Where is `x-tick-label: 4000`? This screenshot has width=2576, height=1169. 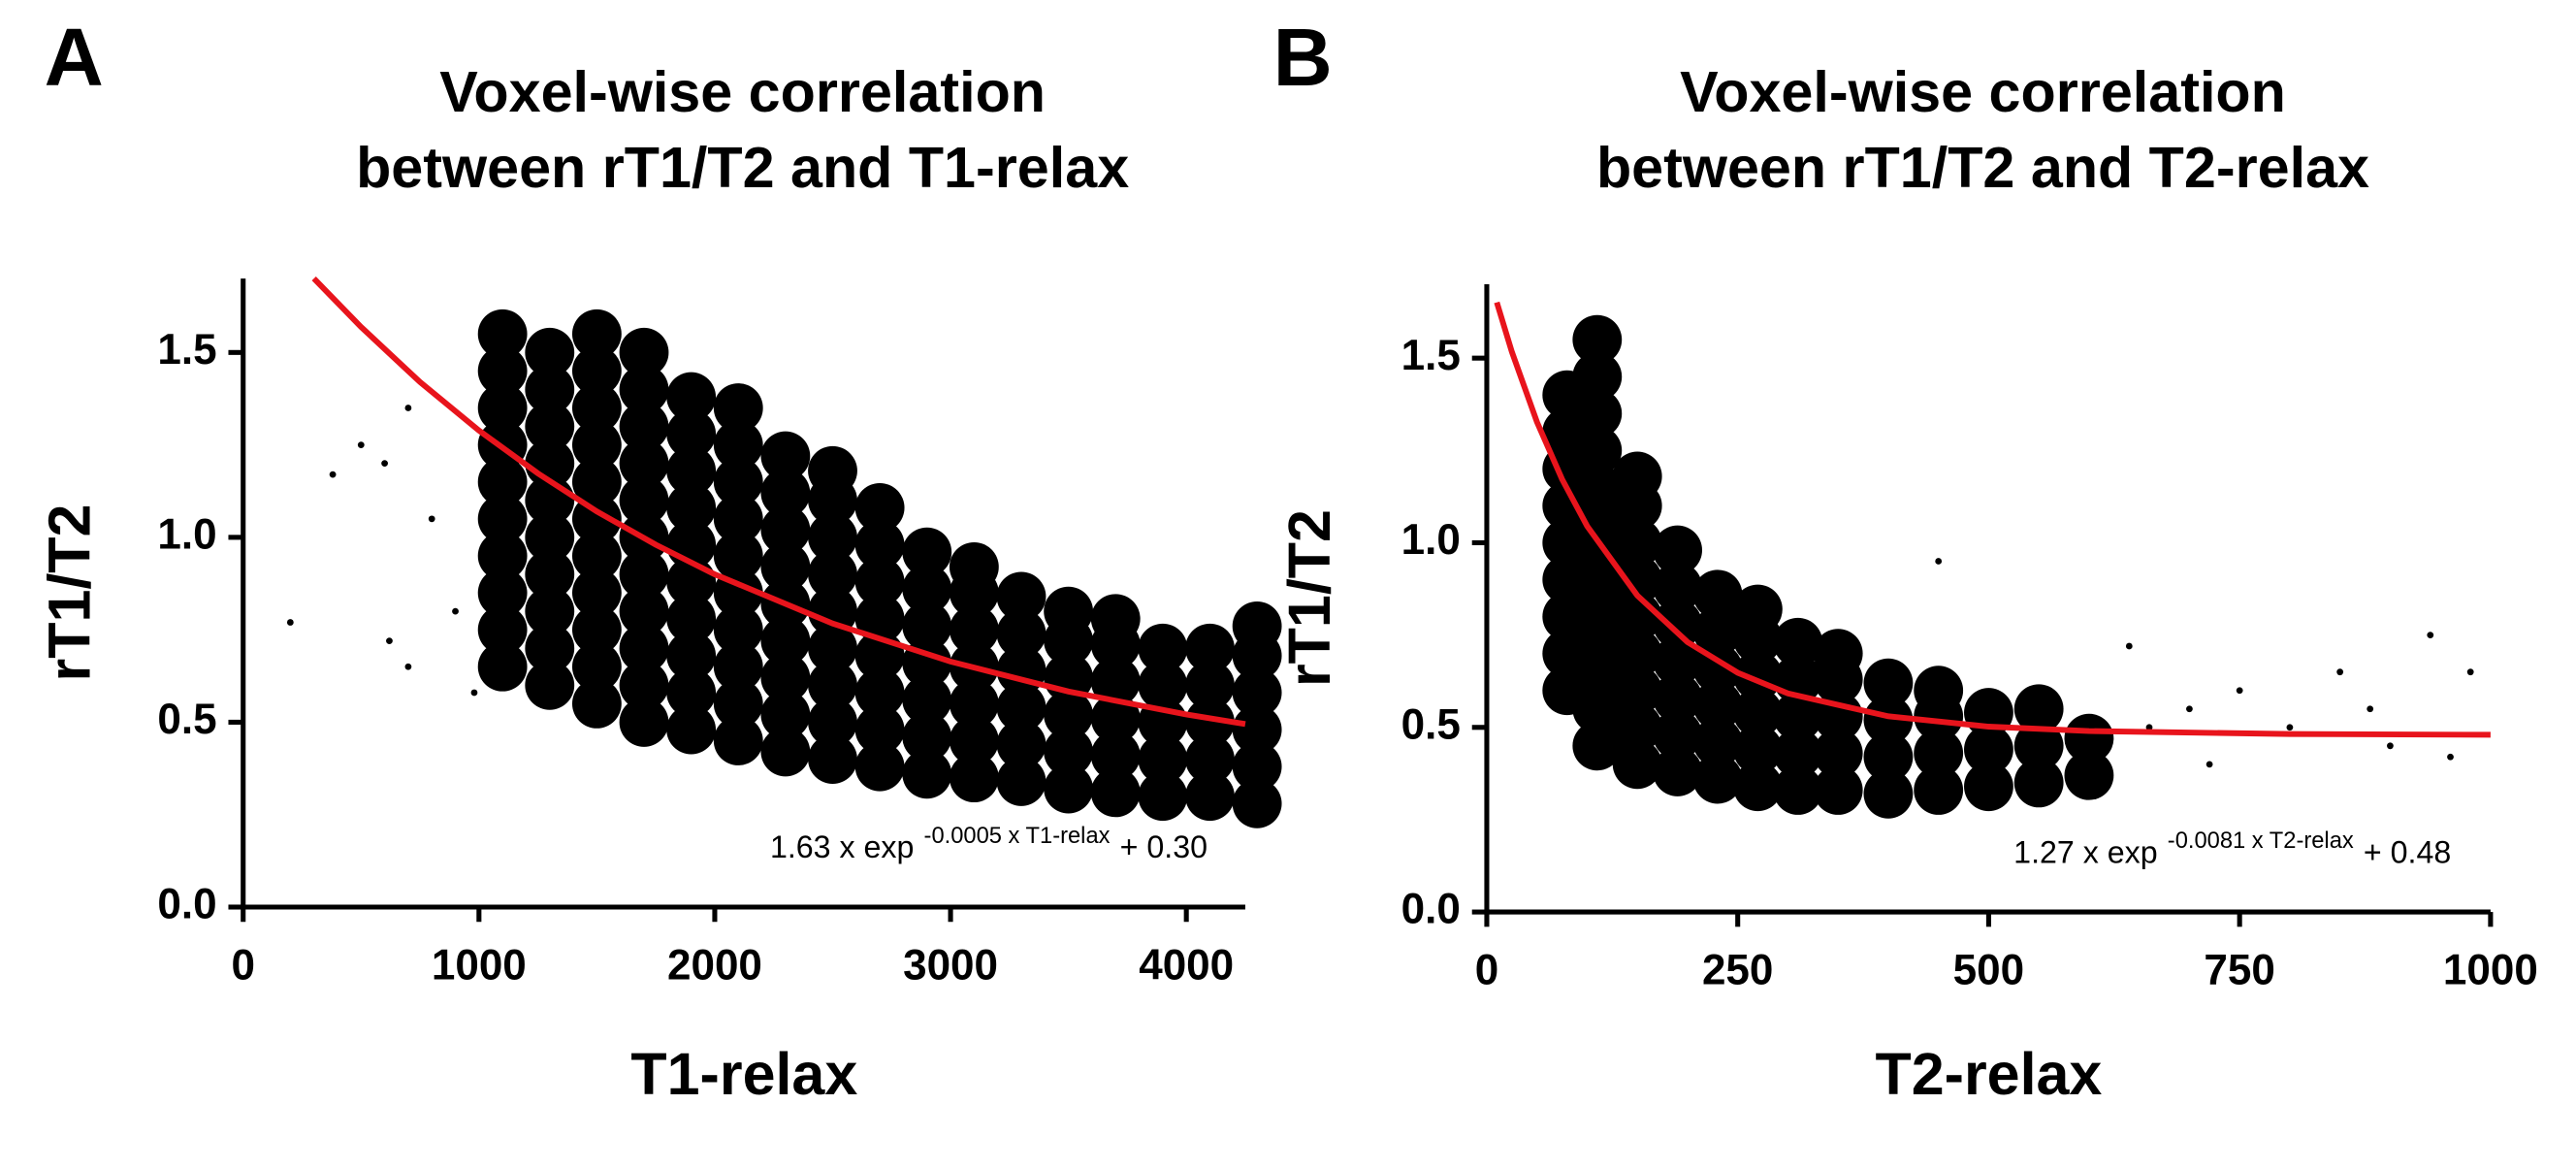 x-tick-label: 4000 is located at coordinates (1186, 966).